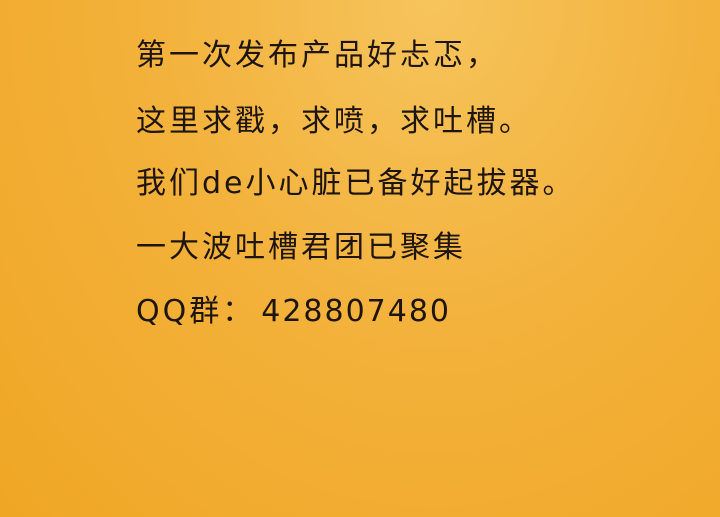  I want to click on announcement-line-1: 第一次发布产品好忐忑，, so click(317, 55).